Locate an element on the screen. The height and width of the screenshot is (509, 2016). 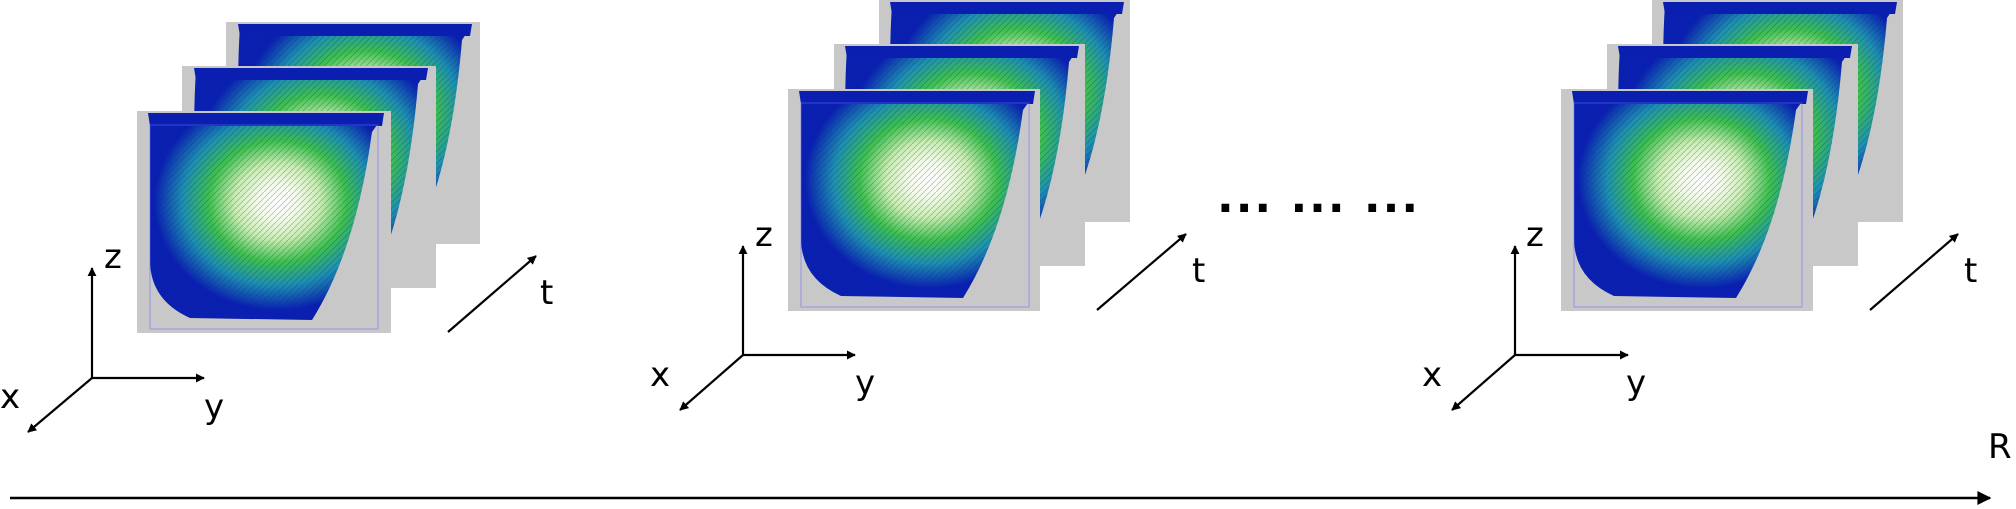
axes-1: z y x is located at coordinates (112, 335).